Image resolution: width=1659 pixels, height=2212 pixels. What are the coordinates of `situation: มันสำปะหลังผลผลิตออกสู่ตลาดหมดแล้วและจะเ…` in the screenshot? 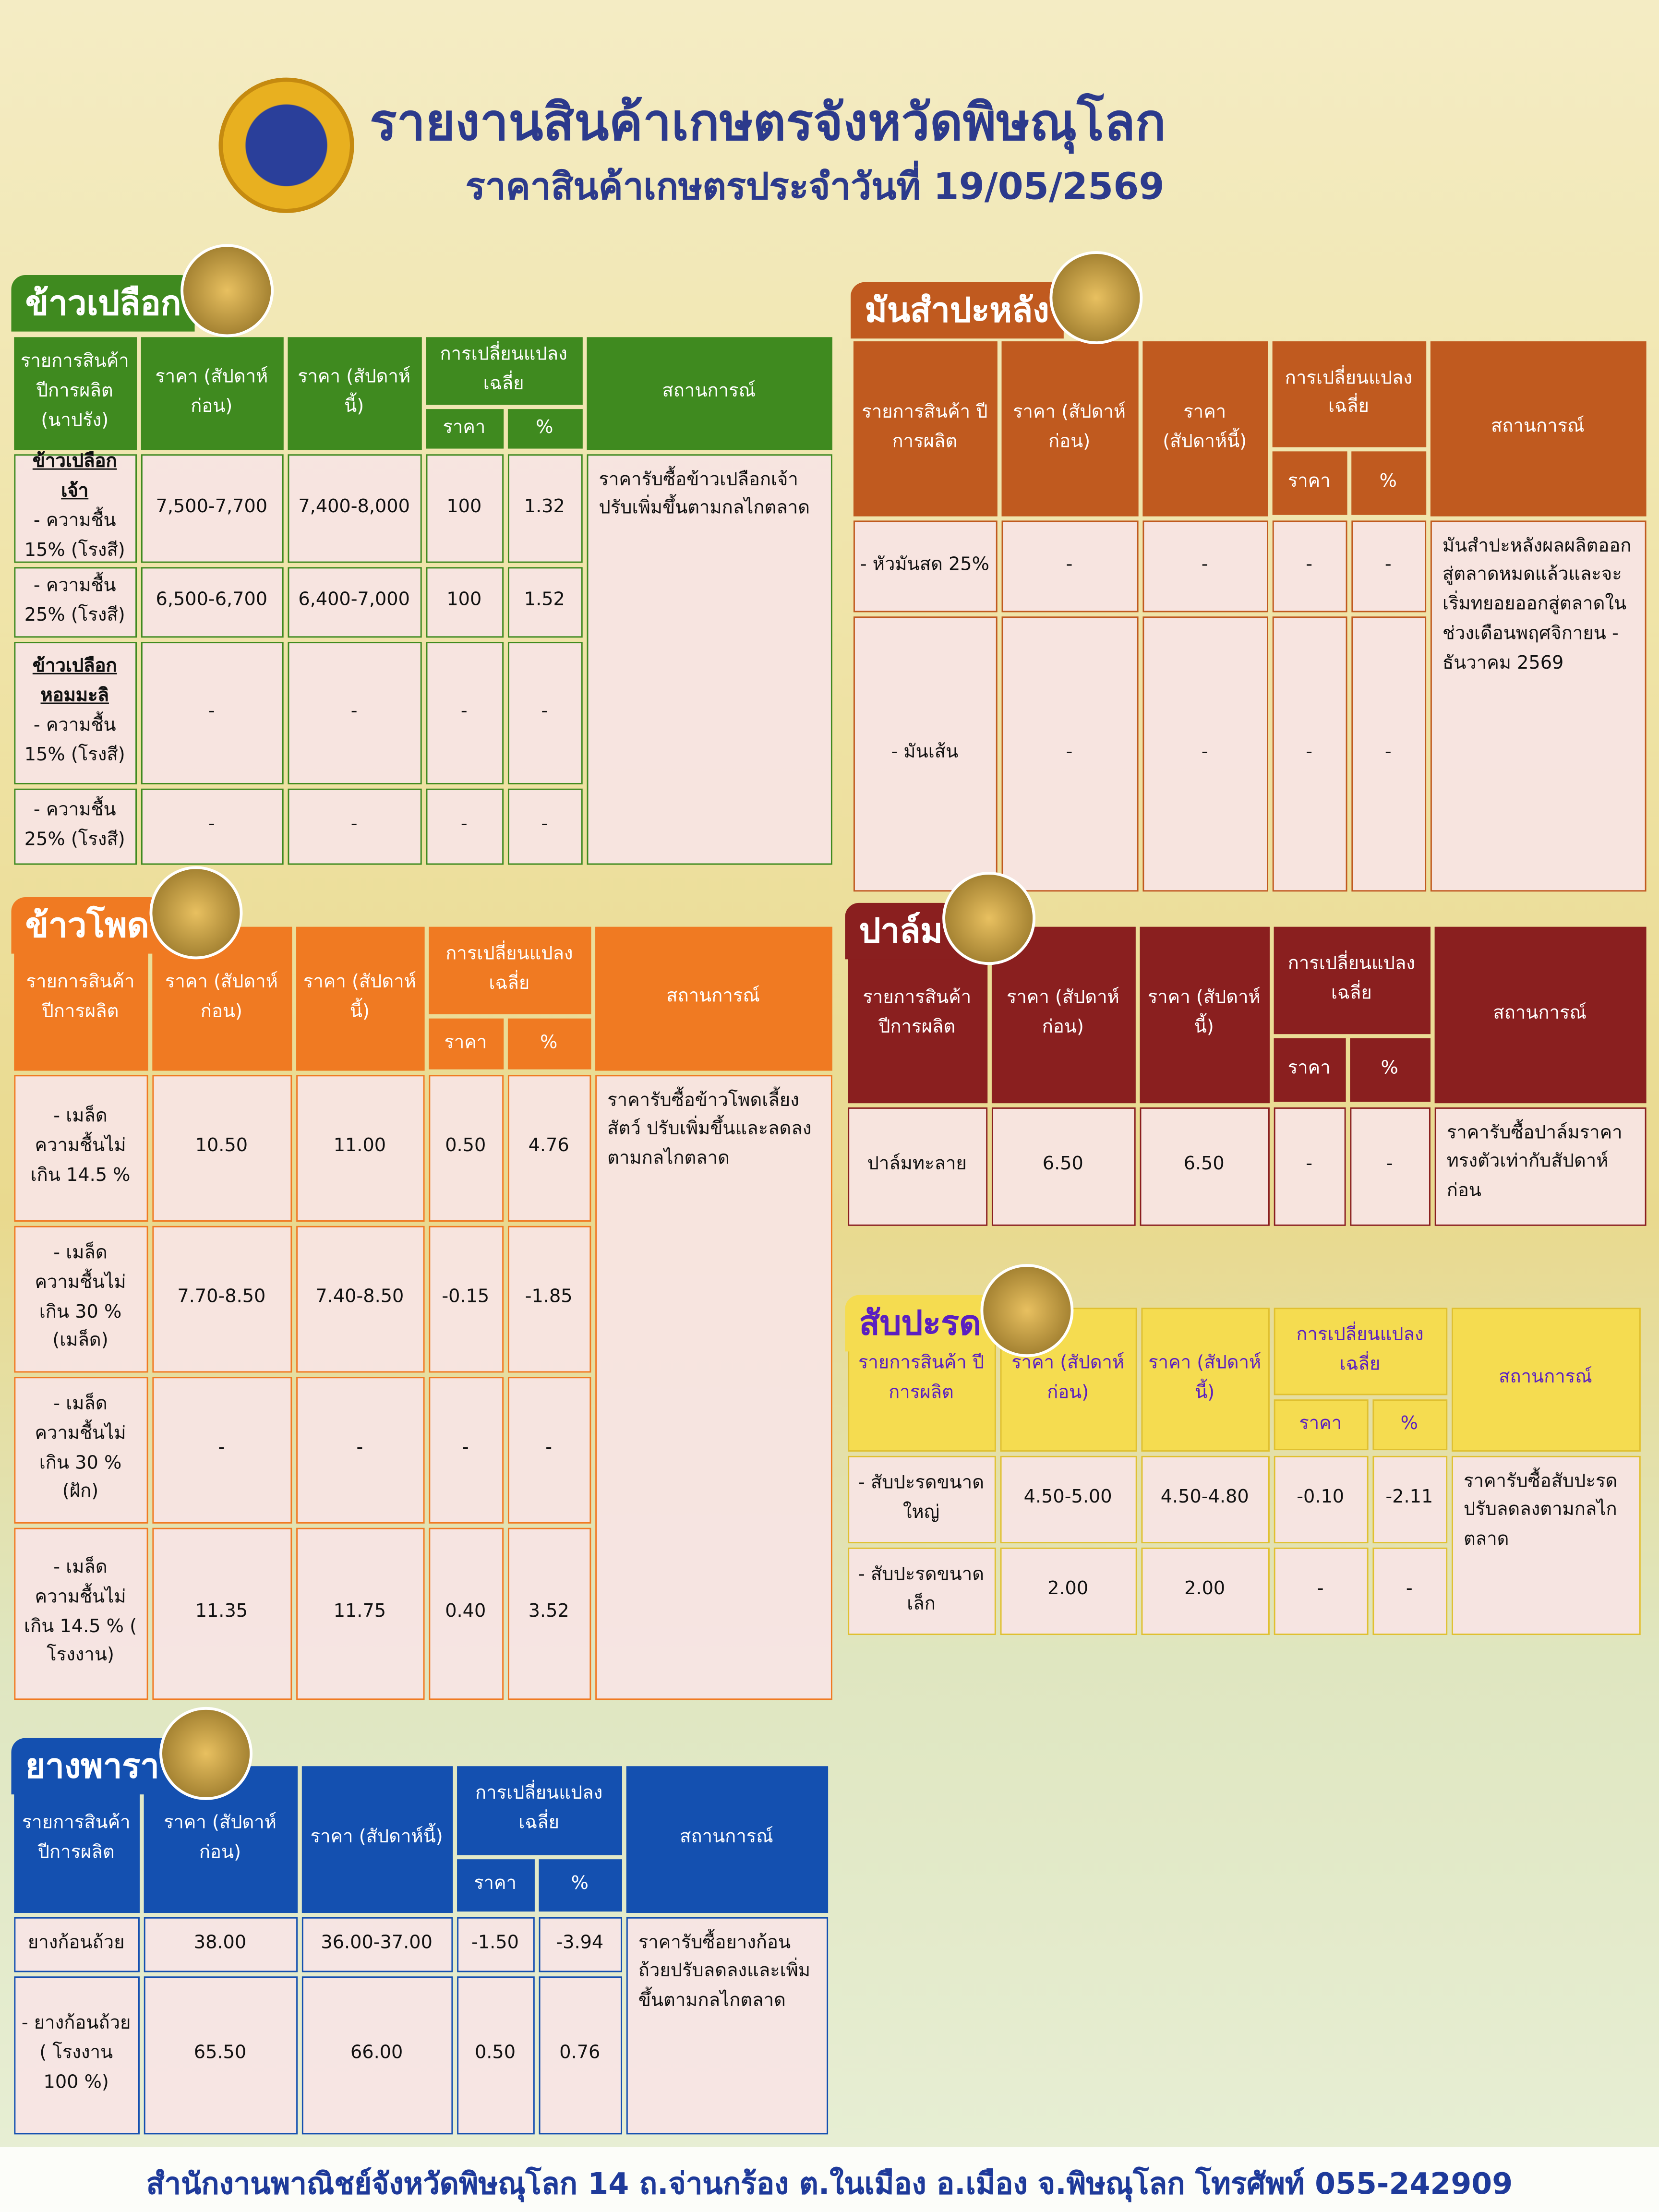 It's located at (1538, 705).